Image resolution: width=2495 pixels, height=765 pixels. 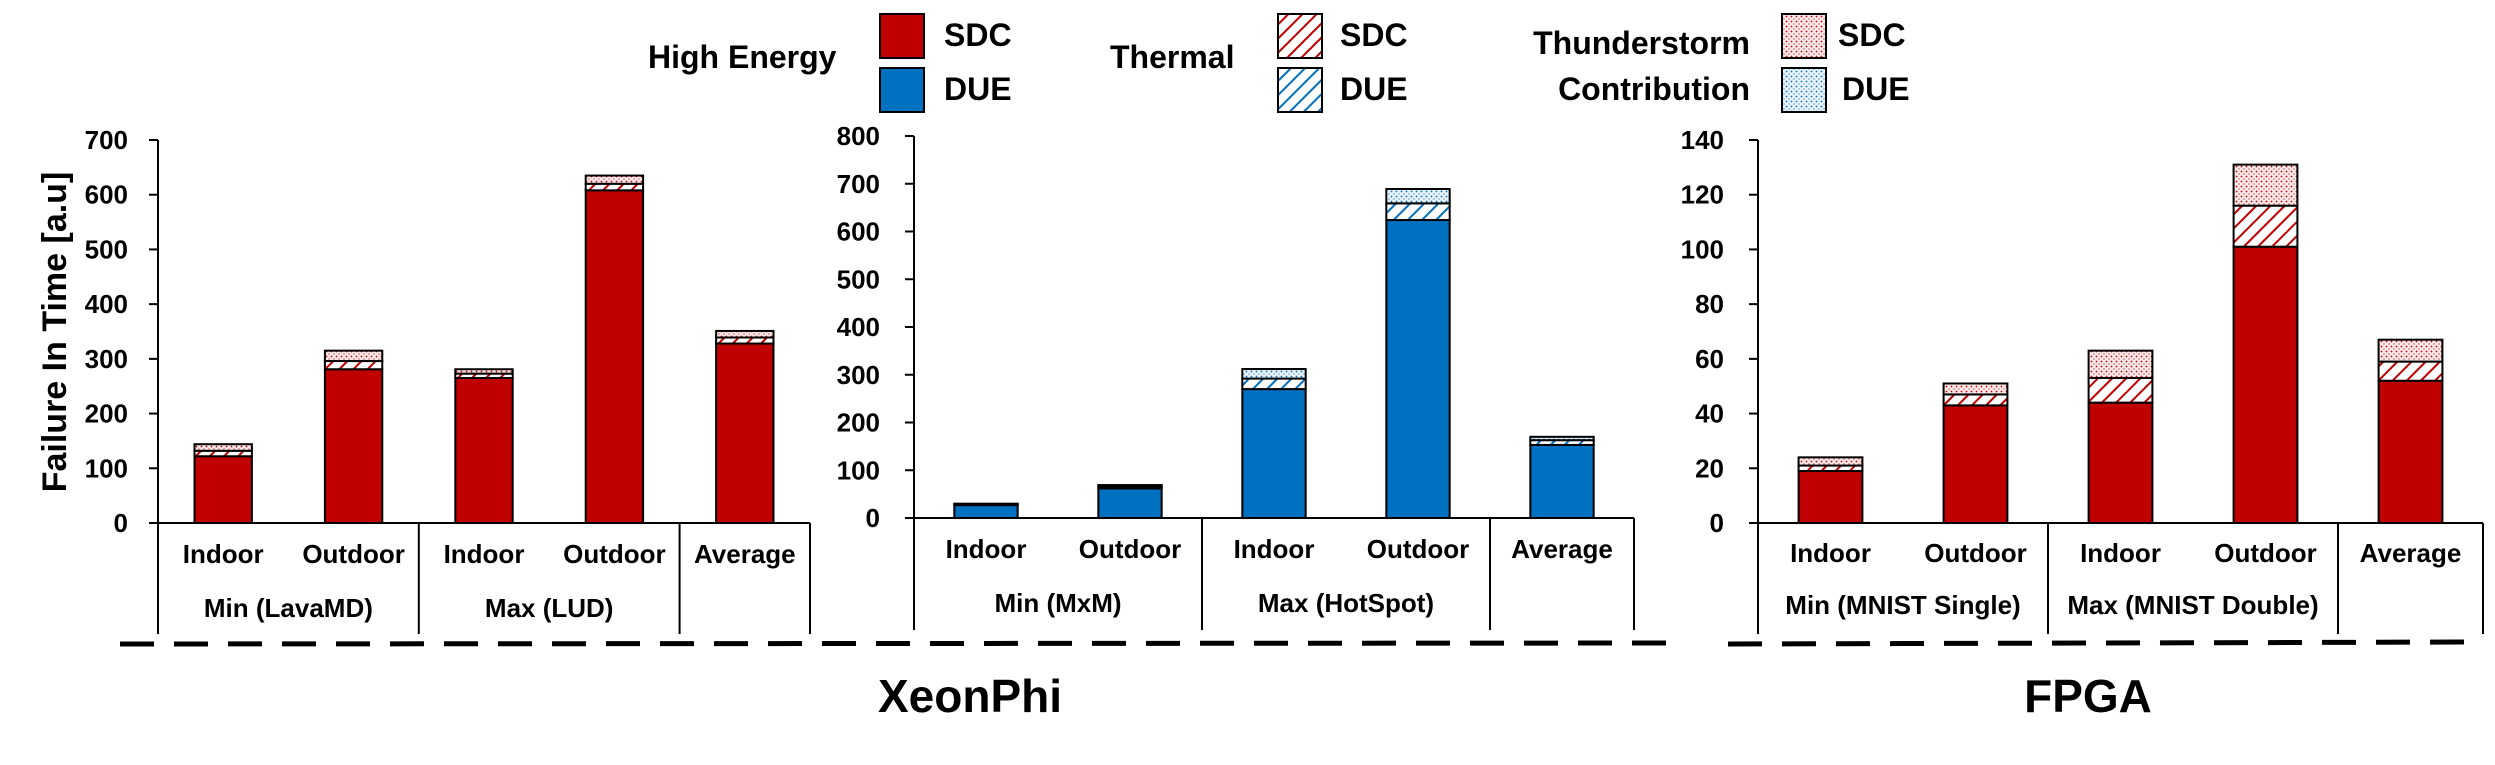 I want to click on legend-thermal-due-swatch, so click(x=1300, y=90).